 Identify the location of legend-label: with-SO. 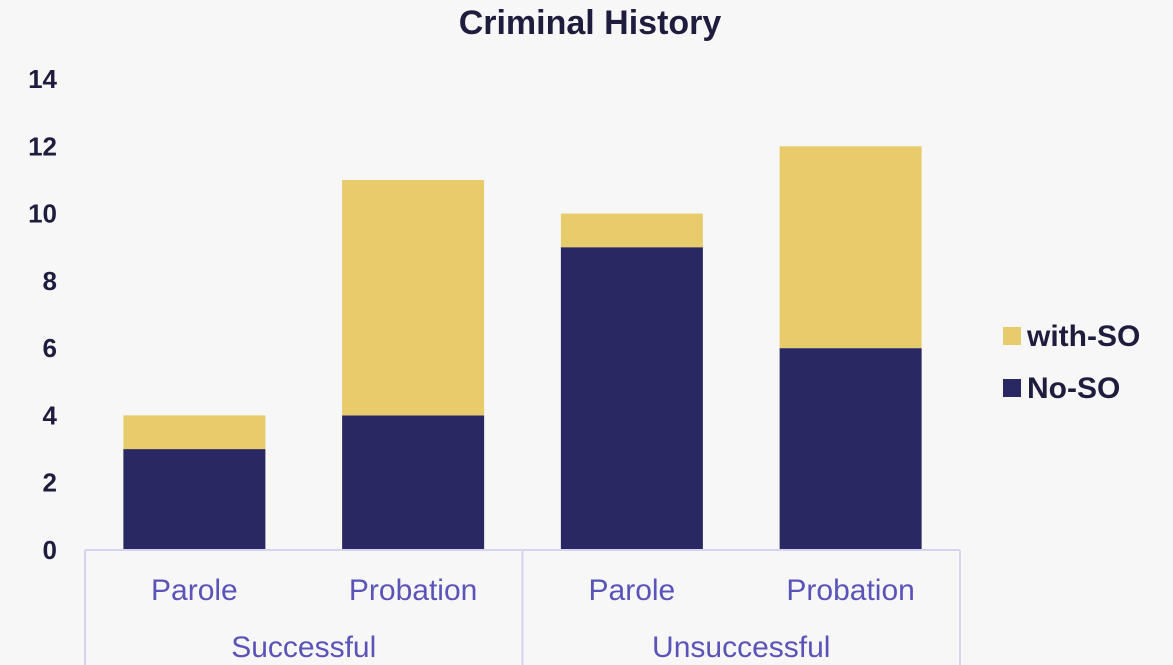
(1083, 336).